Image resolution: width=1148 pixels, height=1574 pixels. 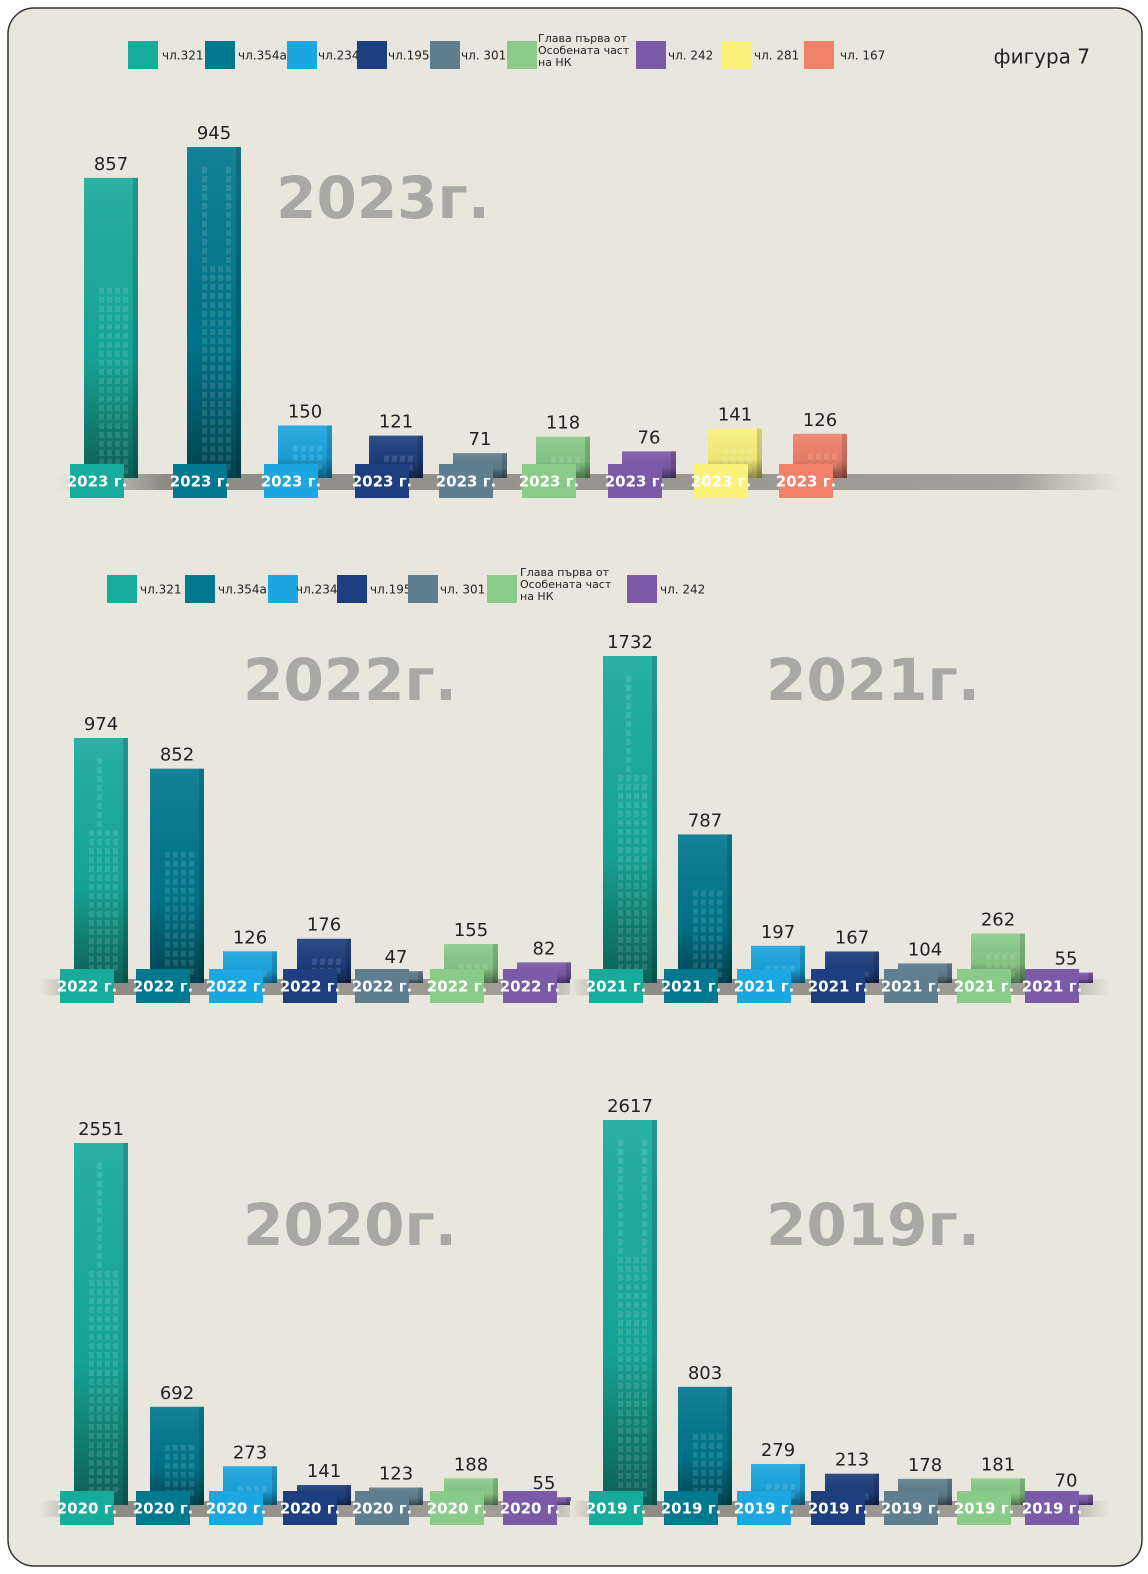 I want to click on panel-title: 2020г., so click(x=350, y=1225).